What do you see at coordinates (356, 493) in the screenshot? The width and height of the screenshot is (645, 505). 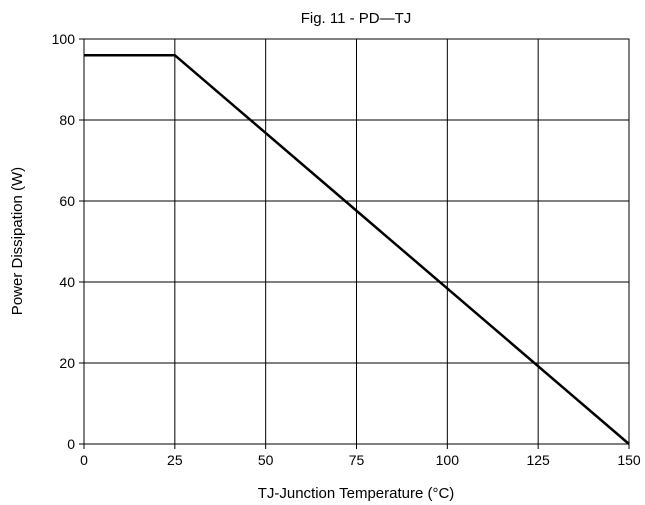 I see `x-axis-title: TJ-Junction Temperature (°C)` at bounding box center [356, 493].